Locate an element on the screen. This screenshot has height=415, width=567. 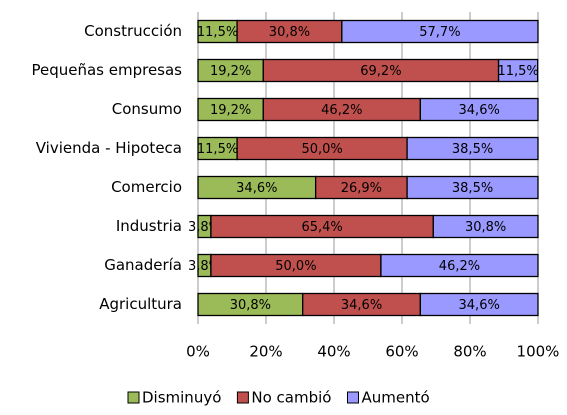
y-tick-label: Consumo is located at coordinates (147, 109).